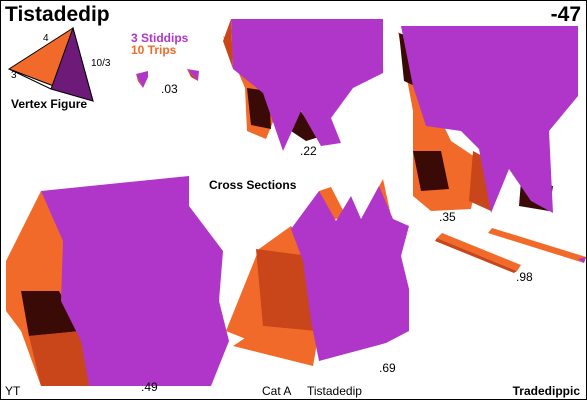 Image resolution: width=587 pixels, height=400 pixels. I want to click on footer-author: YT, so click(13, 391).